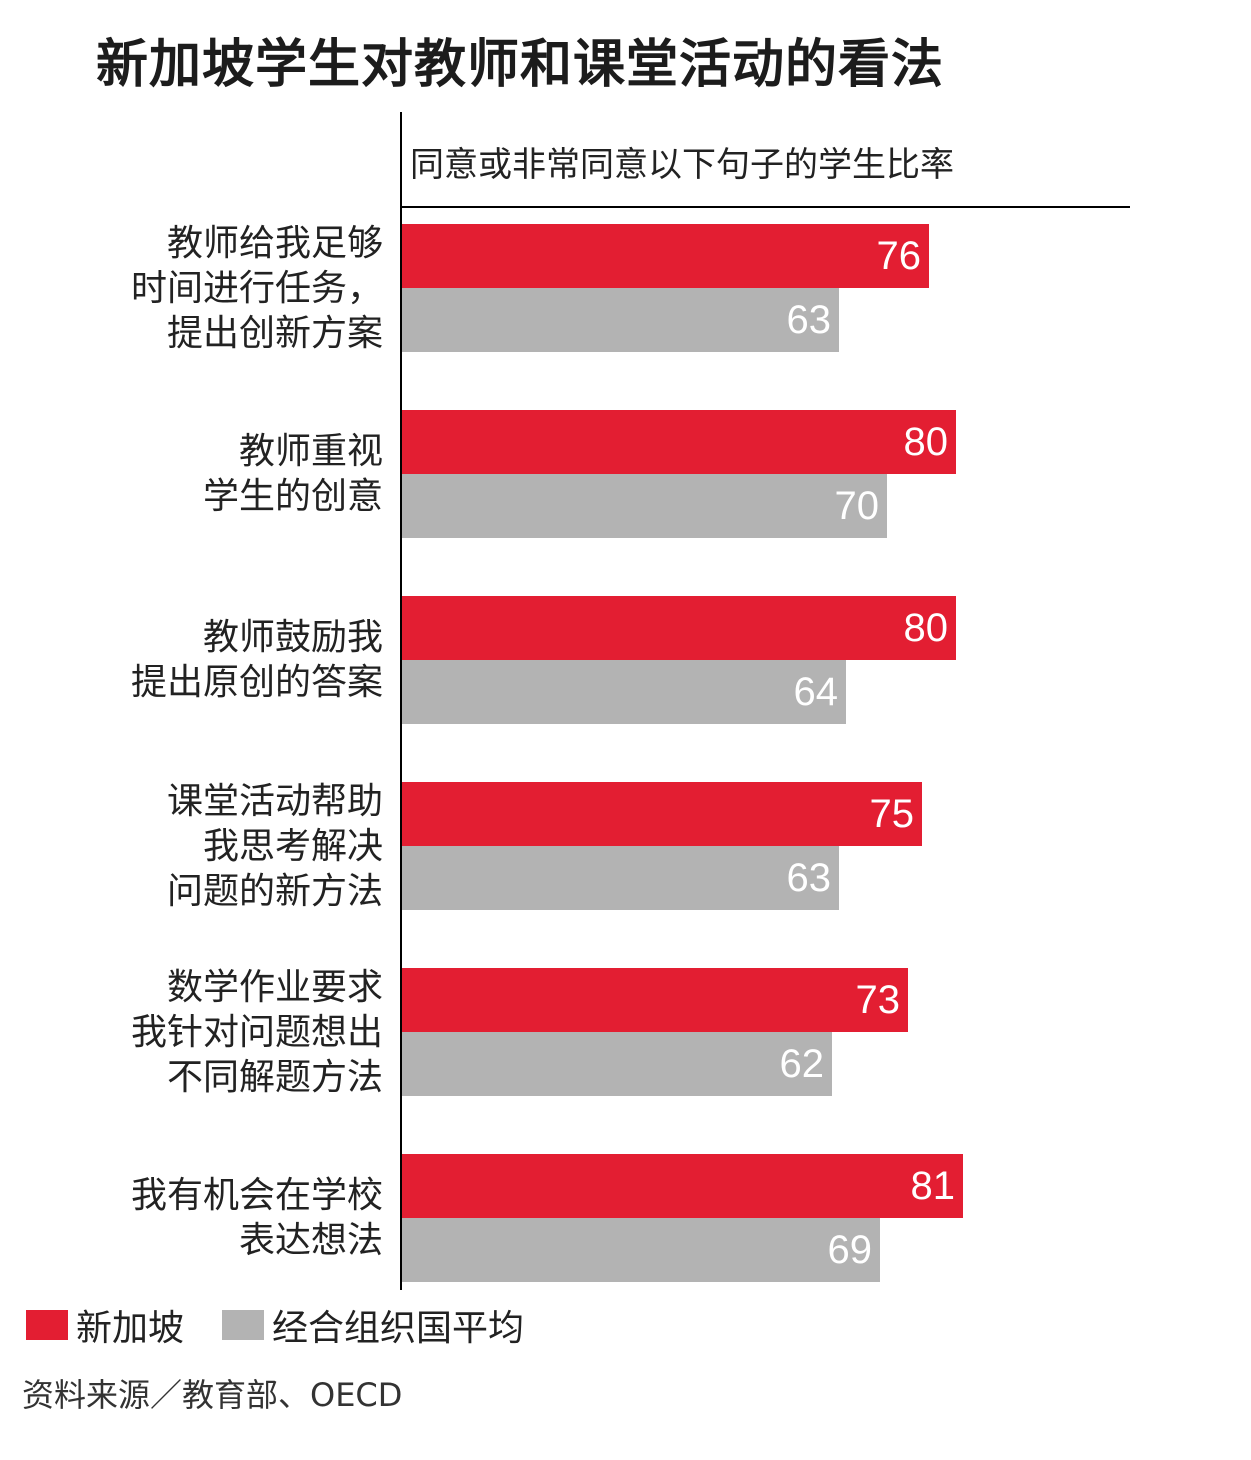 The image size is (1251, 1460). What do you see at coordinates (892, 813) in the screenshot?
I see `bar-value-label: 75` at bounding box center [892, 813].